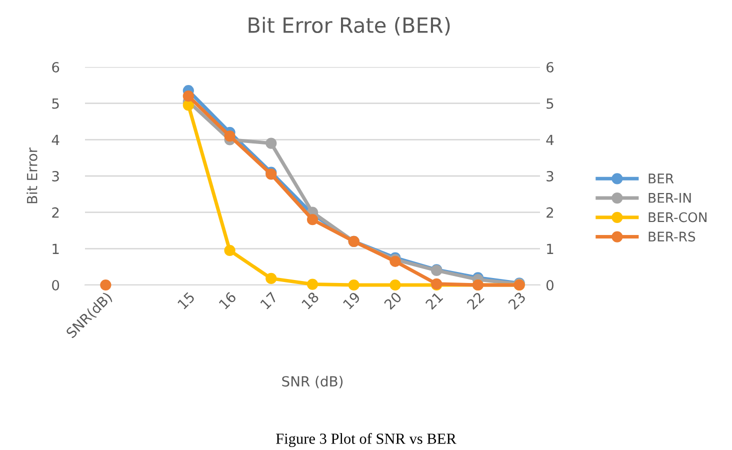 The height and width of the screenshot is (450, 732). Describe the element at coordinates (186, 301) in the screenshot. I see `x-tick-label: 15` at that location.